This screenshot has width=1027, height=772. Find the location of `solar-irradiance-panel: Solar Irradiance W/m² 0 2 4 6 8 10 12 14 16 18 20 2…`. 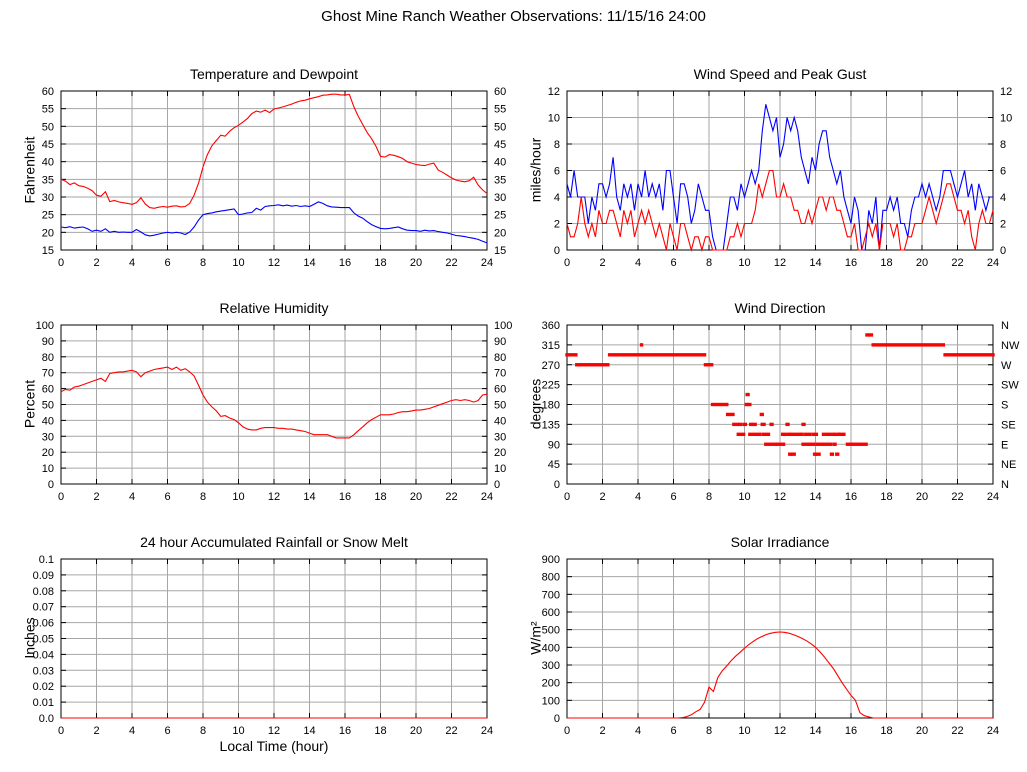

solar-irradiance-panel: Solar Irradiance W/m² 0 2 4 6 8 10 12 14 16 18 20 2… is located at coordinates (766, 635).